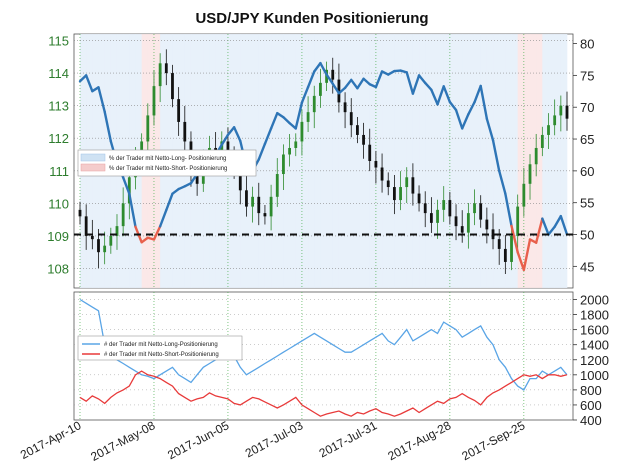 The image size is (624, 474). I want to click on right-tick-label: 70, so click(587, 107).